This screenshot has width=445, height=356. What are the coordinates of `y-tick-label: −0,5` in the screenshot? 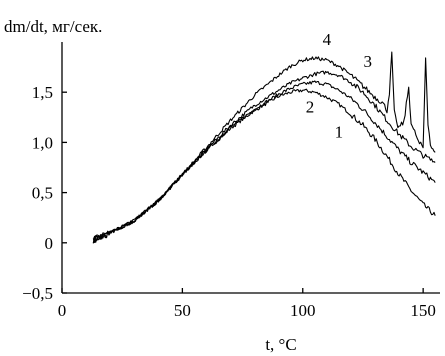 It's located at (37, 293).